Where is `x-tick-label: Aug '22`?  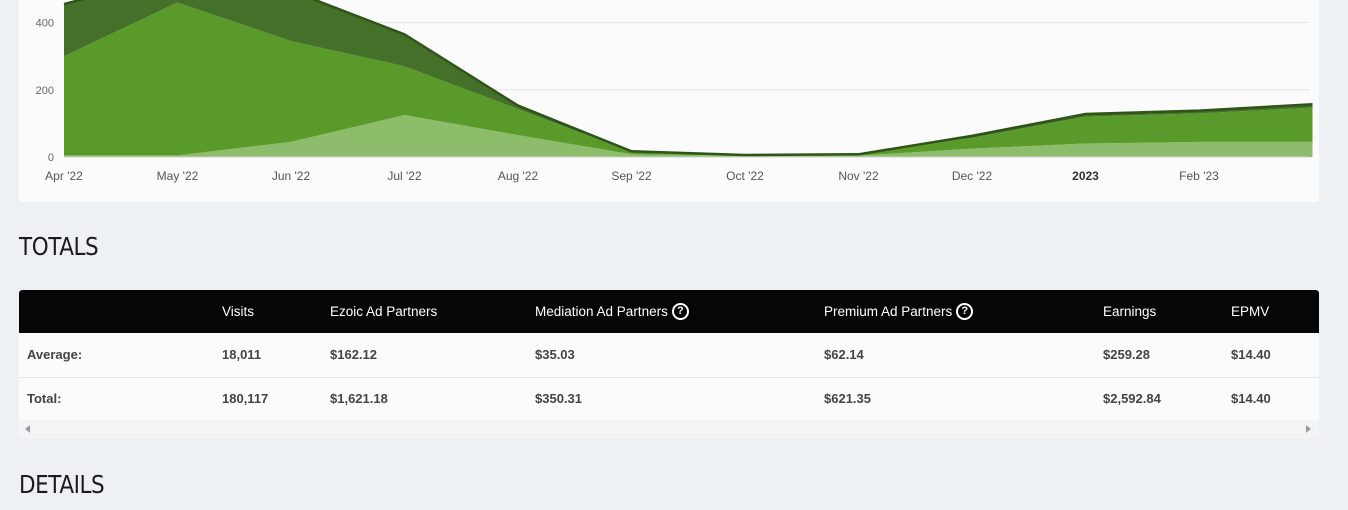
x-tick-label: Aug '22 is located at coordinates (518, 176).